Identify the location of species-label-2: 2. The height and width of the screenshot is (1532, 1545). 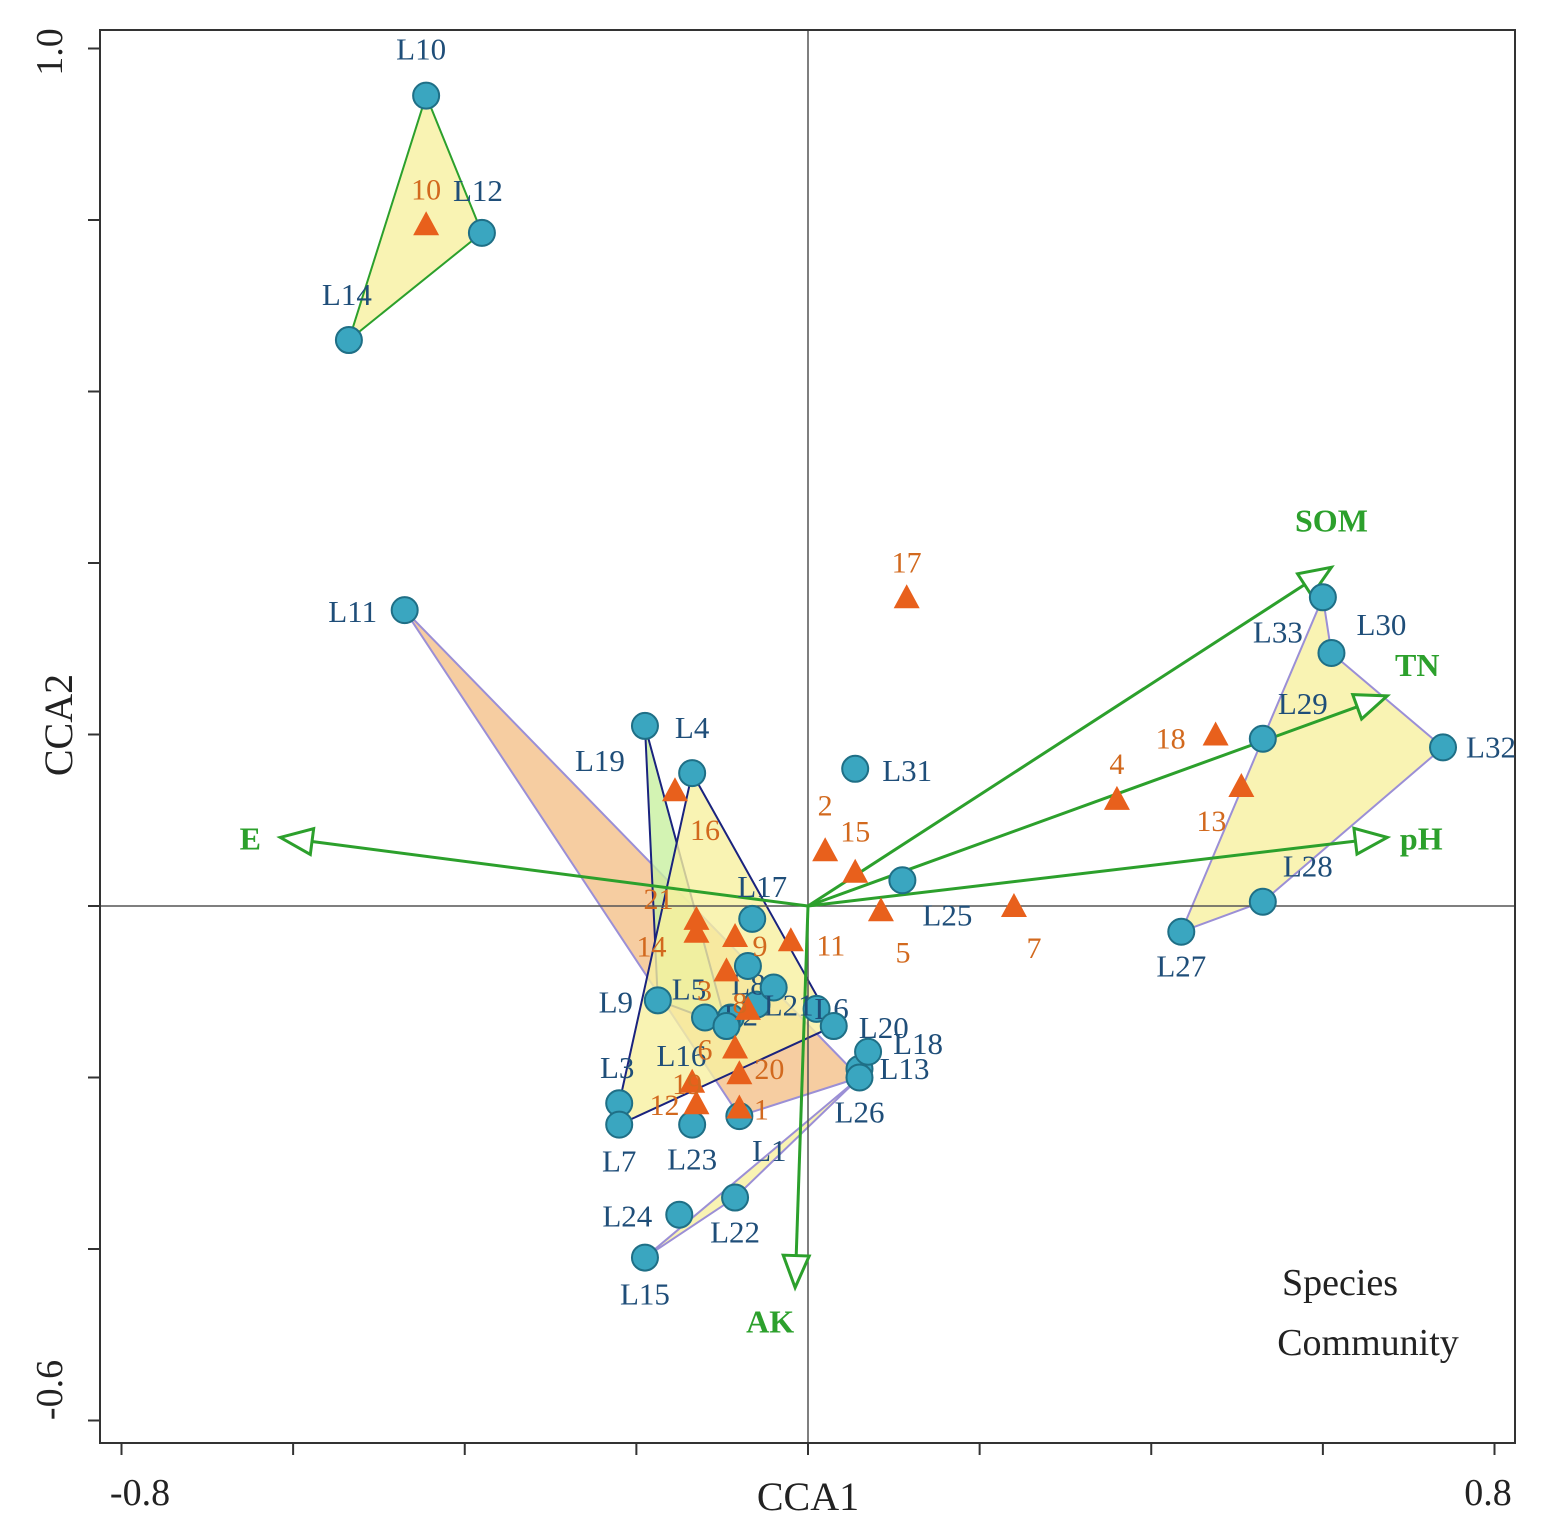
(825, 805).